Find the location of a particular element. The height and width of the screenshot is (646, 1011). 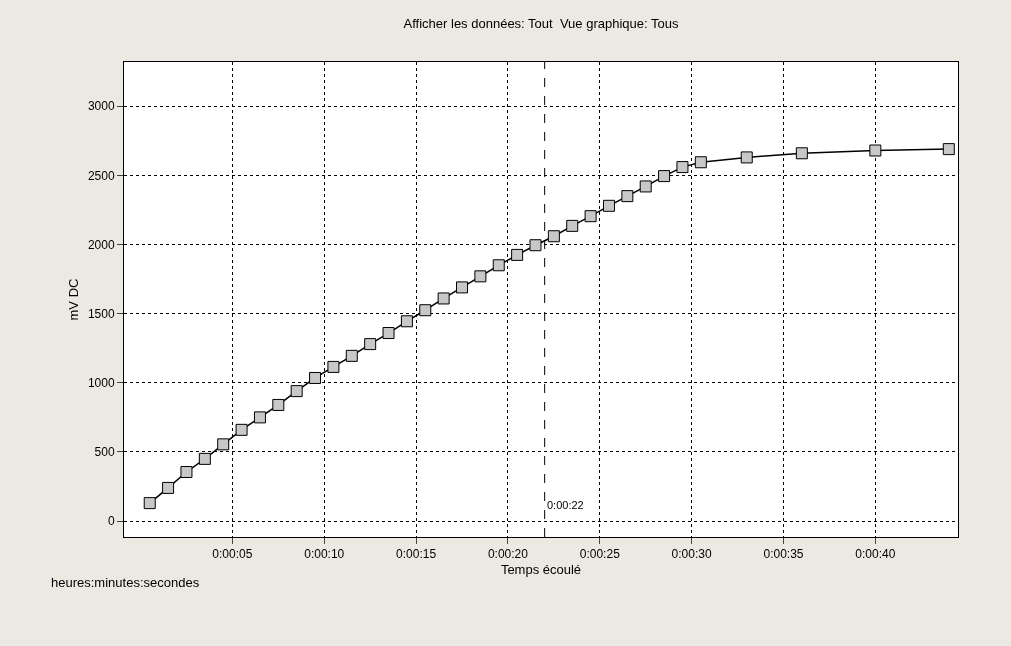

x-tick-label: 0:00:05 is located at coordinates (232, 554).